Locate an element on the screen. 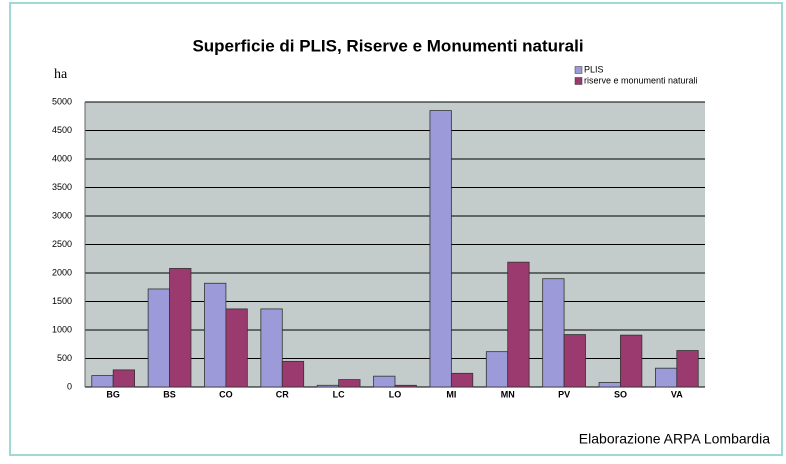  source: Elaborazione ARPA Lombardia is located at coordinates (674, 439).